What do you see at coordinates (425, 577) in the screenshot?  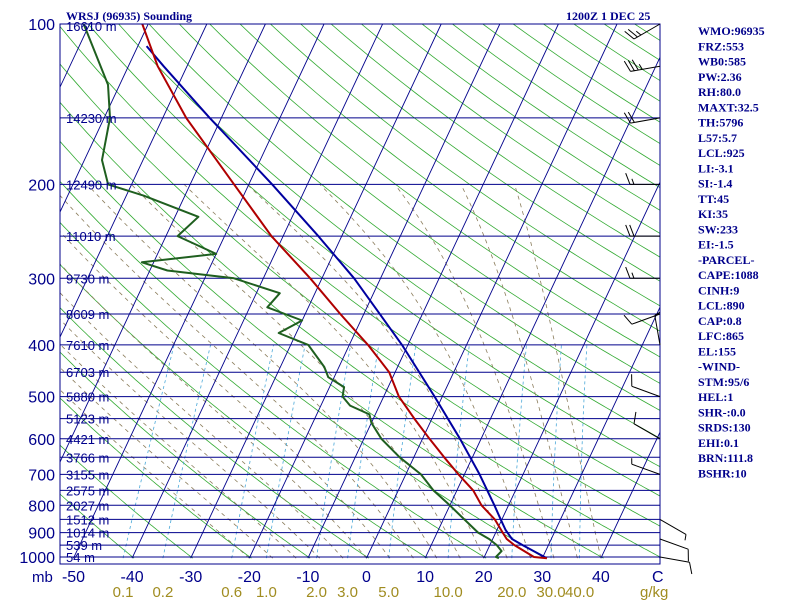 I see `temperature-tick-label: 10` at bounding box center [425, 577].